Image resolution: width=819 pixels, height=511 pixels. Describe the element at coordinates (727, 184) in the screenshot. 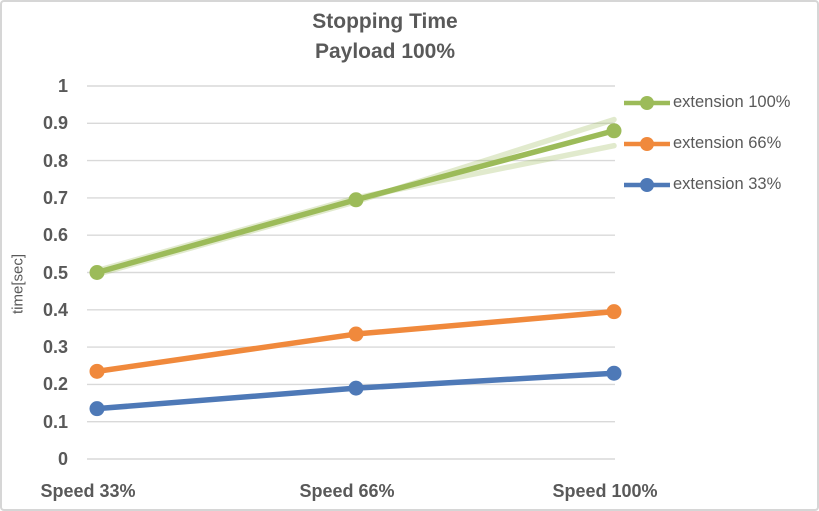

I see `legend-label: extension 33%` at that location.